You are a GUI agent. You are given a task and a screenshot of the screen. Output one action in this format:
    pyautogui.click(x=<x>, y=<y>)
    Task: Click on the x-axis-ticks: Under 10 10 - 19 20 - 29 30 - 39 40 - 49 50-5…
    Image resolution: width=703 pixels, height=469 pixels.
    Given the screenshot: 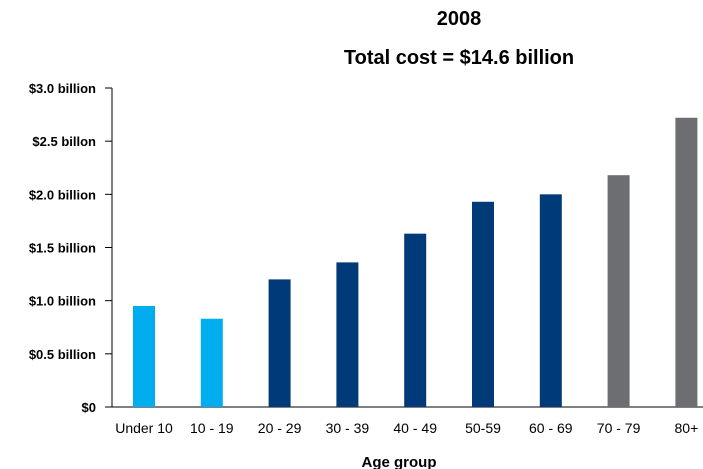 What is the action you would take?
    pyautogui.click(x=406, y=428)
    